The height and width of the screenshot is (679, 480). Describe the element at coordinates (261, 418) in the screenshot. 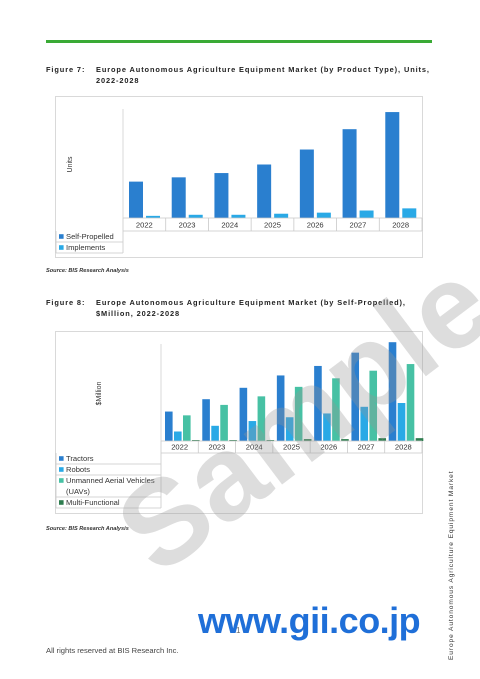

I see `chart-2-bar-unmanned-aerial-vehicles-uavs--2024` at that location.